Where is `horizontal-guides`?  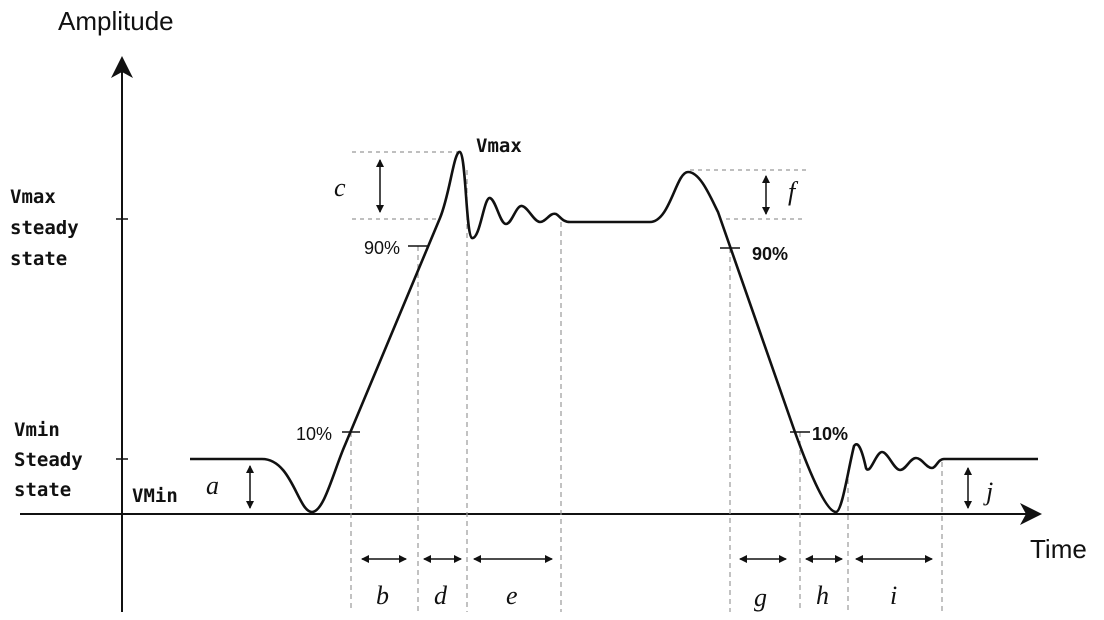
horizontal-guides is located at coordinates (579, 185).